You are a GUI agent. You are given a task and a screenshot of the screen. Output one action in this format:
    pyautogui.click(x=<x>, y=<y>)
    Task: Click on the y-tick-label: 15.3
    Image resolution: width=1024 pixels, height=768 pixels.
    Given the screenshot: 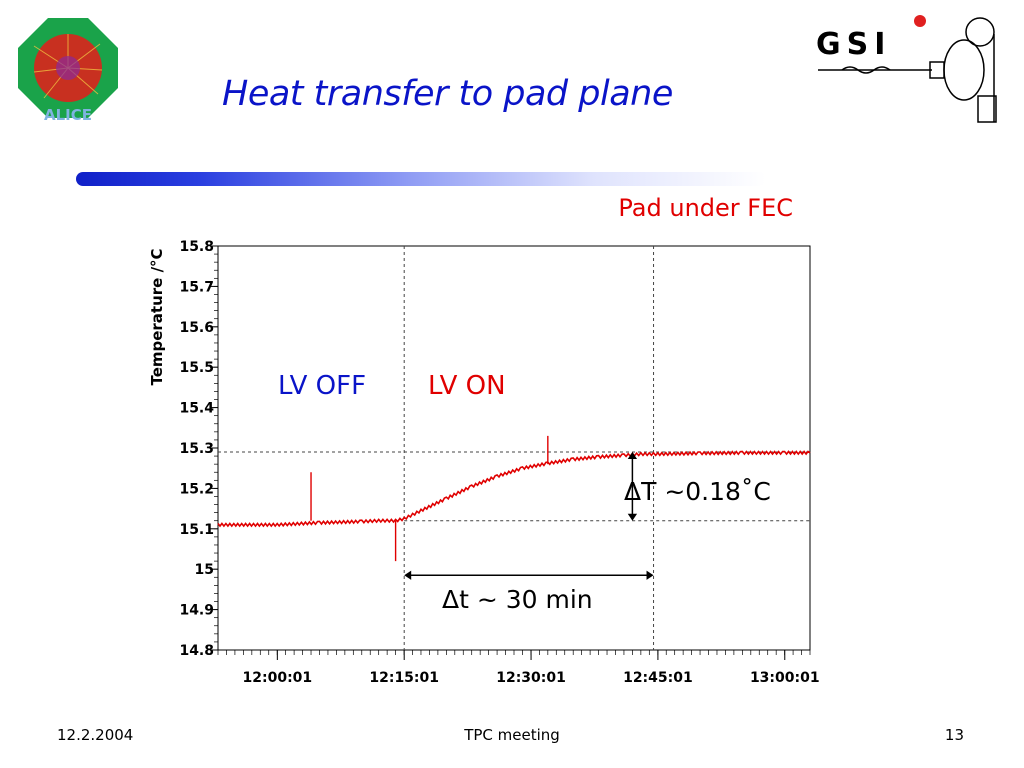 What is the action you would take?
    pyautogui.click(x=196, y=449)
    